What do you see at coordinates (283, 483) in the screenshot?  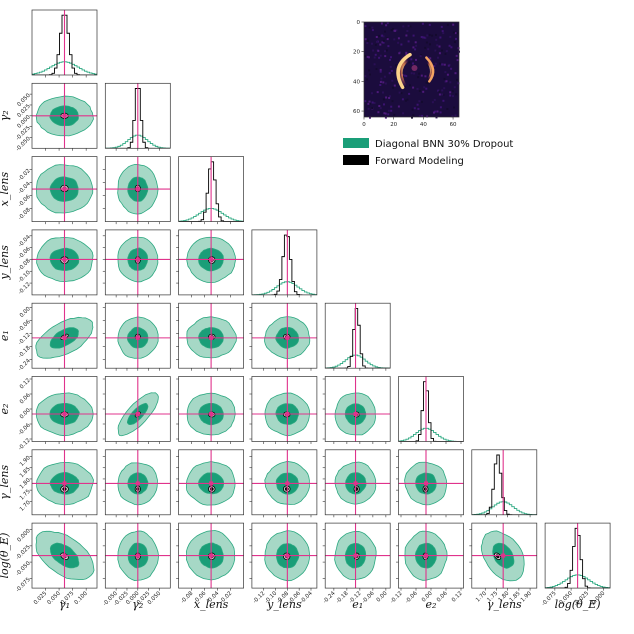 I see `panel-gammalens-vs-ylens` at bounding box center [283, 483].